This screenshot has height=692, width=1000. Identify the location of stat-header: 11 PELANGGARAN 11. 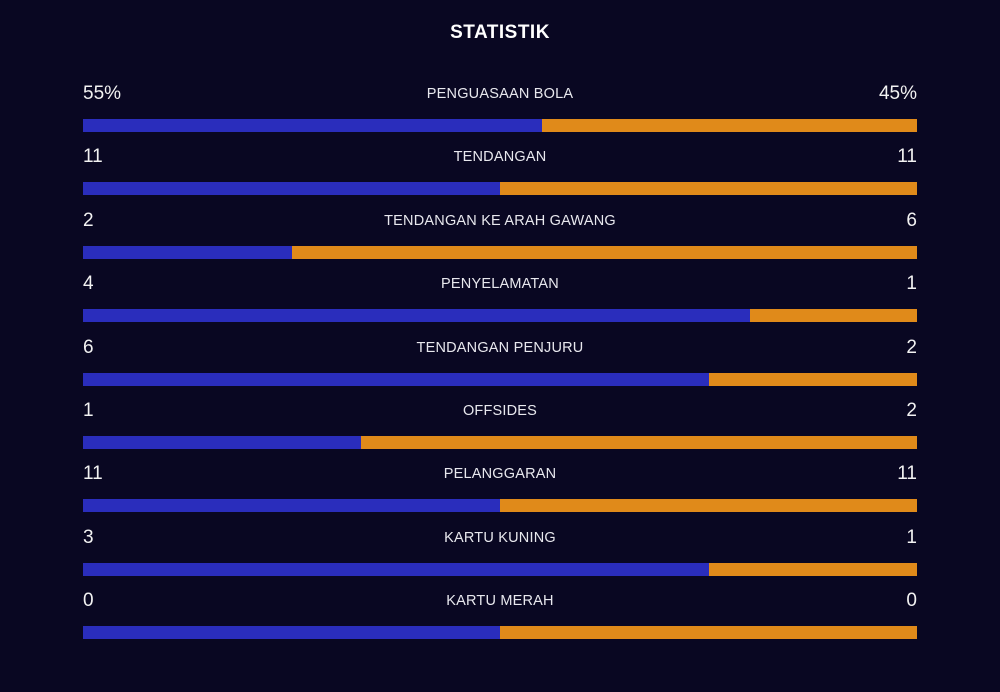
(500, 474).